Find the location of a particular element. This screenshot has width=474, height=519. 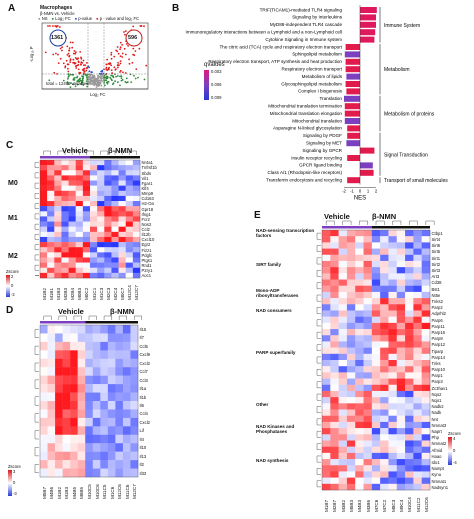

gsea-term-label: Mitochondrial translation elongation is located at coordinates (306, 113).